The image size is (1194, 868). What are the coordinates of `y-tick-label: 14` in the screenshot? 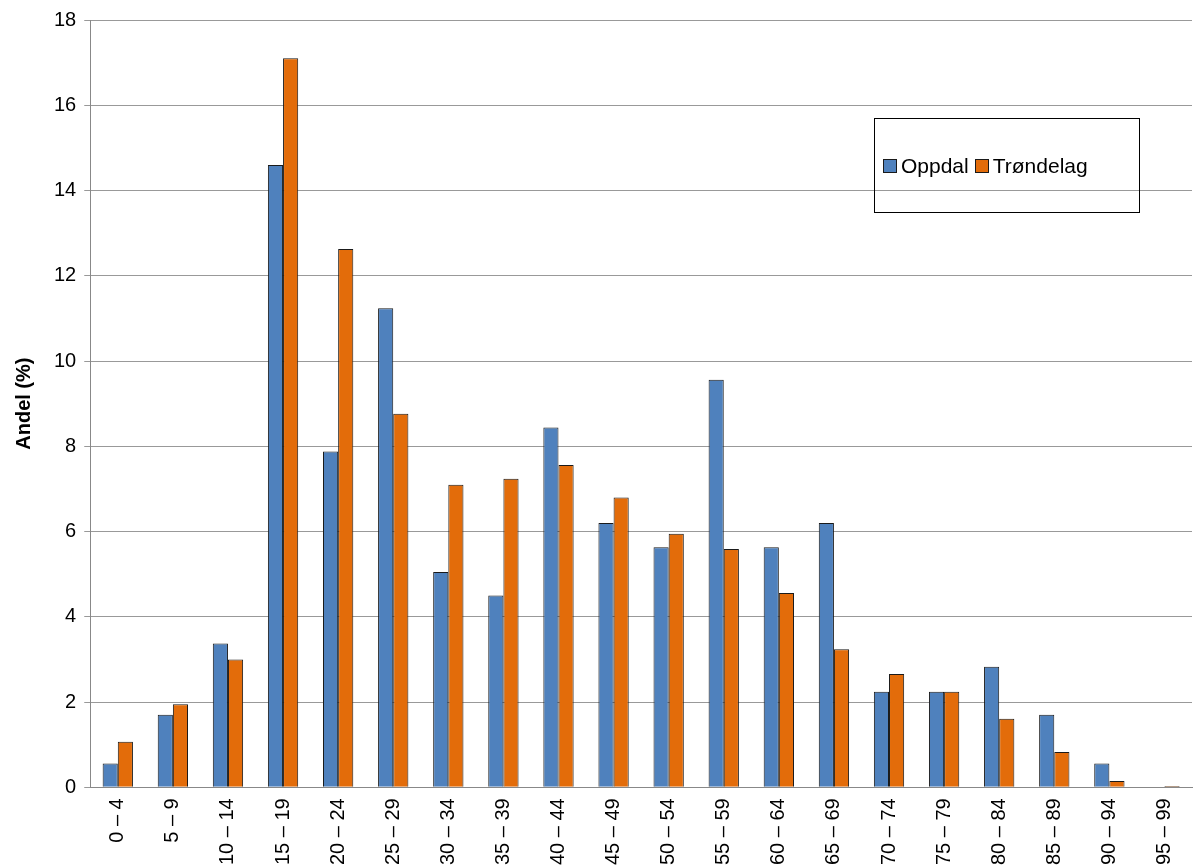 It's located at (65, 189).